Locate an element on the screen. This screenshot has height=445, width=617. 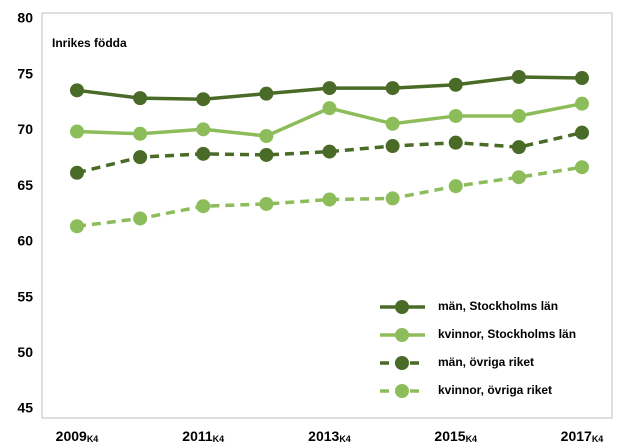
legend-label: män, Stockholms län is located at coordinates (498, 306).